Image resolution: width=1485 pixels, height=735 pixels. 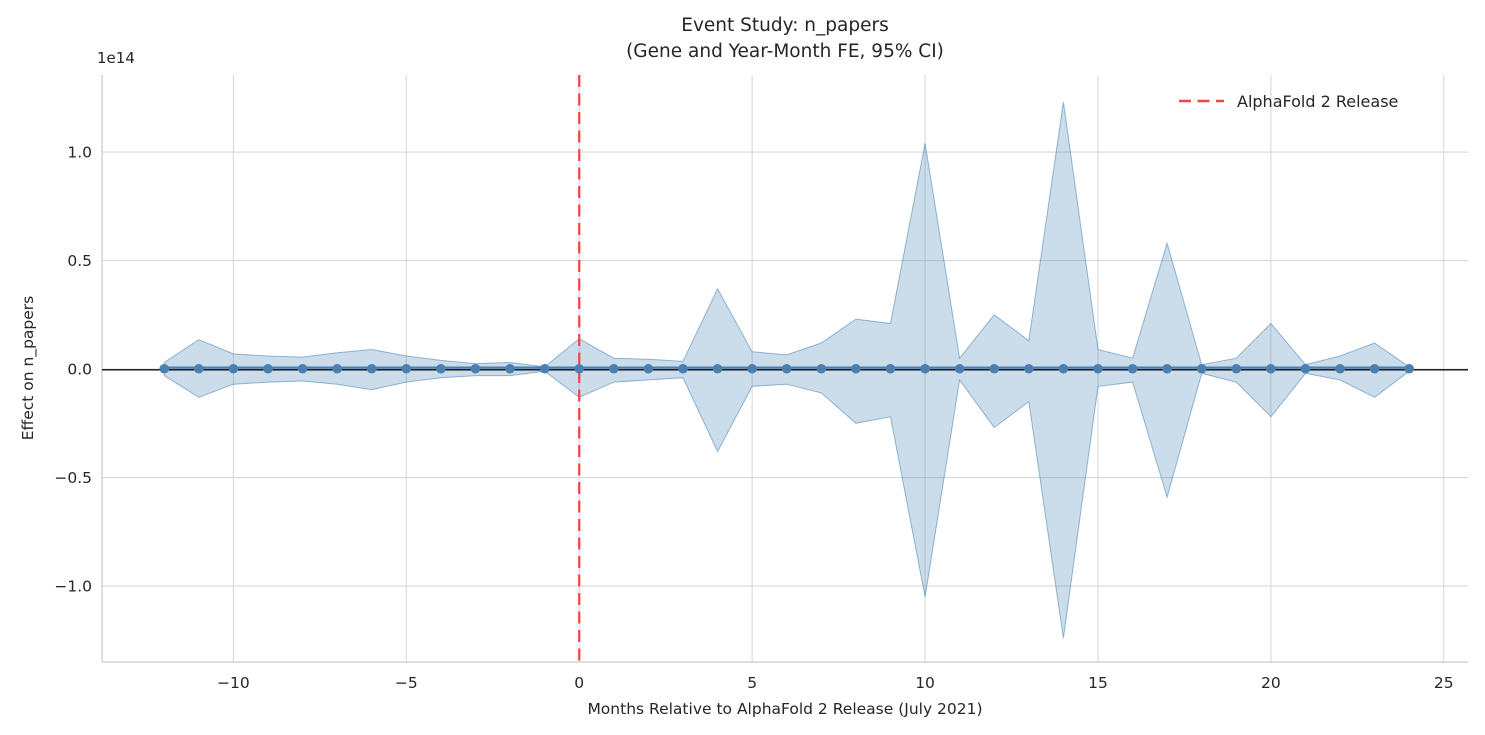 What do you see at coordinates (1444, 683) in the screenshot?
I see `x-tick-label: 25` at bounding box center [1444, 683].